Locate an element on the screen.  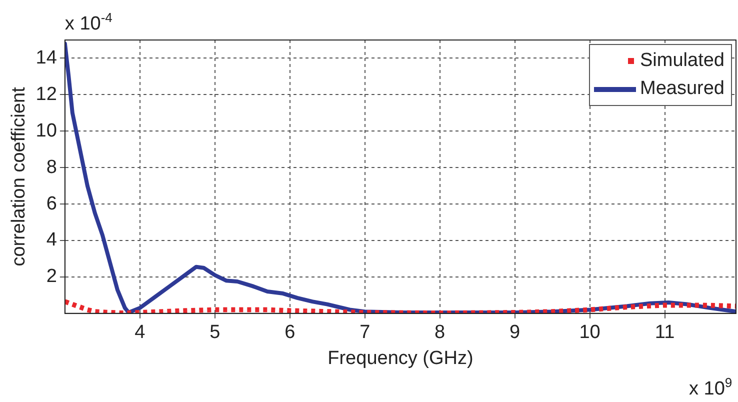
y-axis-title: correlation coefficient is located at coordinates (19, 176).